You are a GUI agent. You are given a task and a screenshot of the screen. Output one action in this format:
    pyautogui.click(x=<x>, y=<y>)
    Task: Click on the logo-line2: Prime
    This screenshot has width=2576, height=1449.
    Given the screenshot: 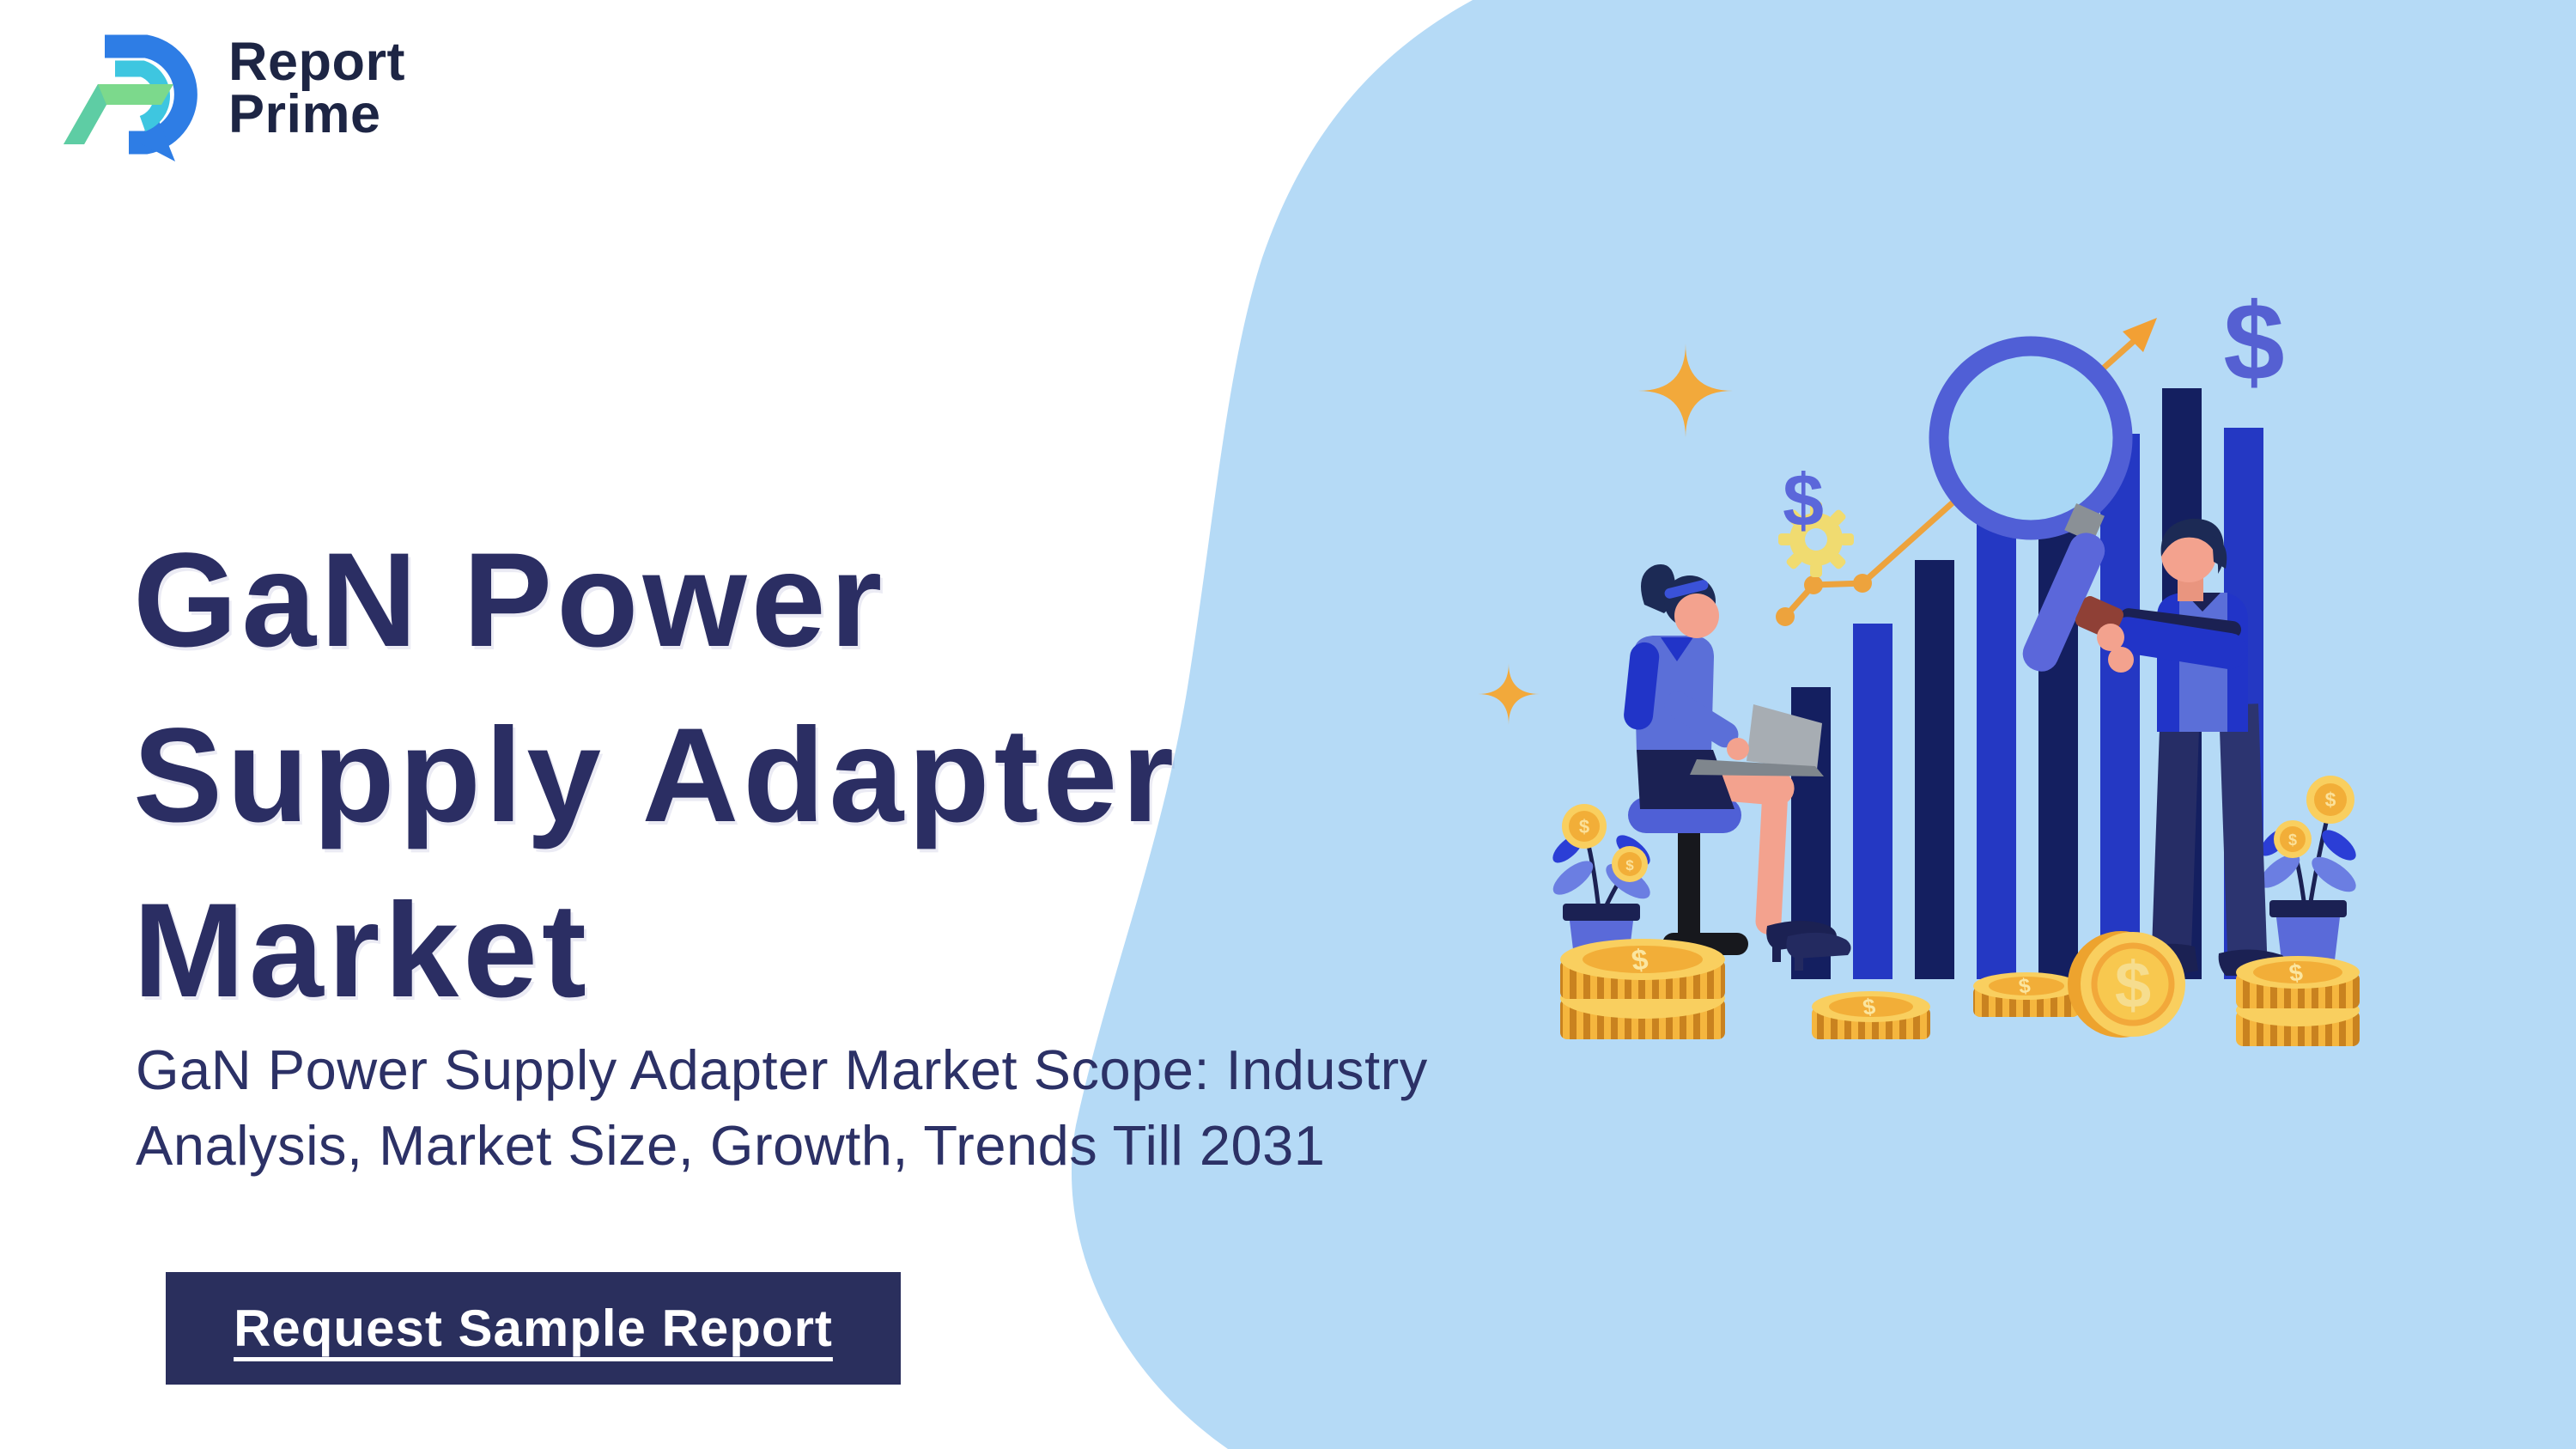 What is the action you would take?
    pyautogui.click(x=304, y=114)
    